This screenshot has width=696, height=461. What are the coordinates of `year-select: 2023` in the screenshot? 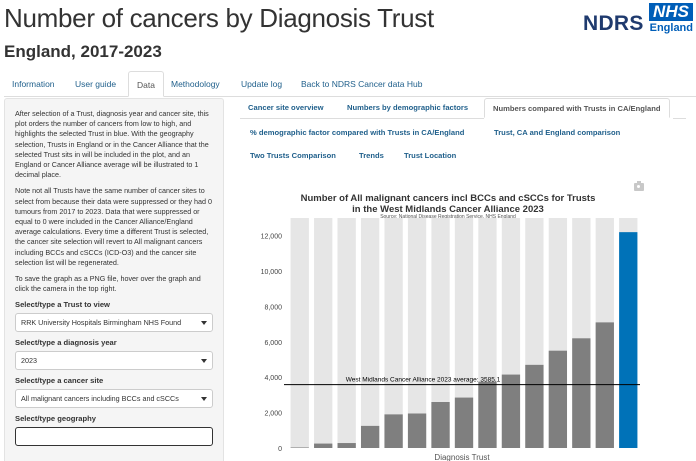 It's located at (114, 361).